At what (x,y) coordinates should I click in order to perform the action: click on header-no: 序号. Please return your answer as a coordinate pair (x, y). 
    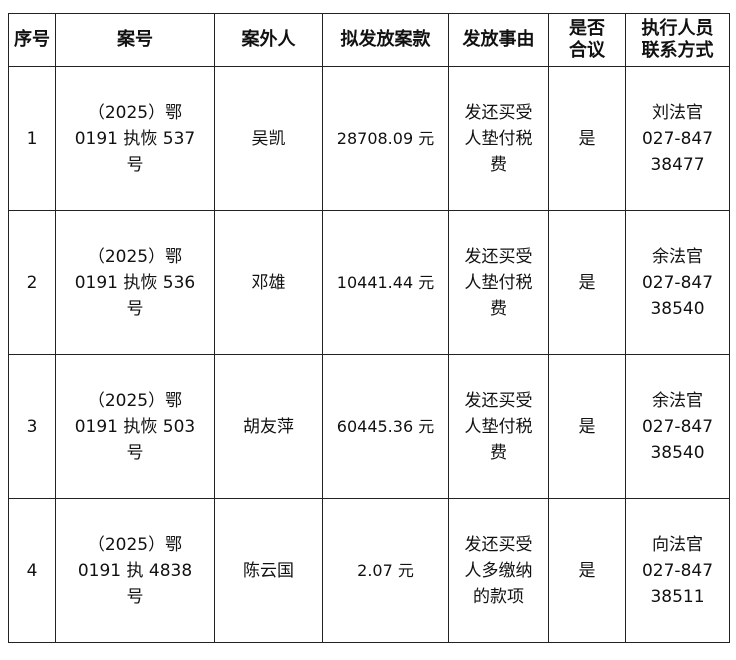
    Looking at the image, I should click on (32, 40).